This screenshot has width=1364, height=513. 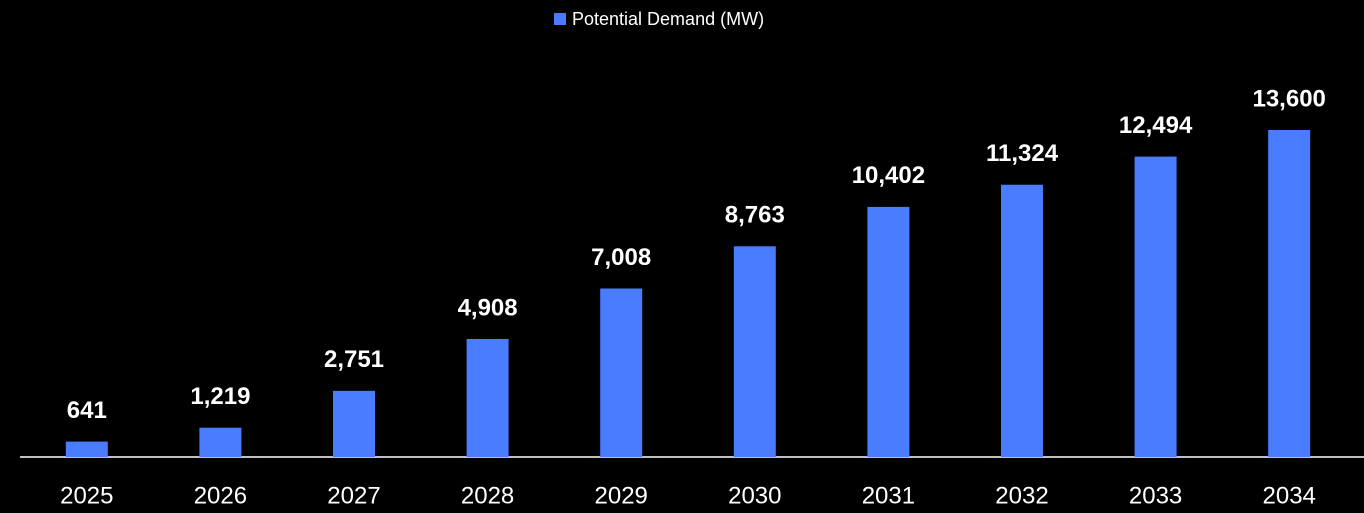 What do you see at coordinates (86, 495) in the screenshot?
I see `x-tick-label: 2025` at bounding box center [86, 495].